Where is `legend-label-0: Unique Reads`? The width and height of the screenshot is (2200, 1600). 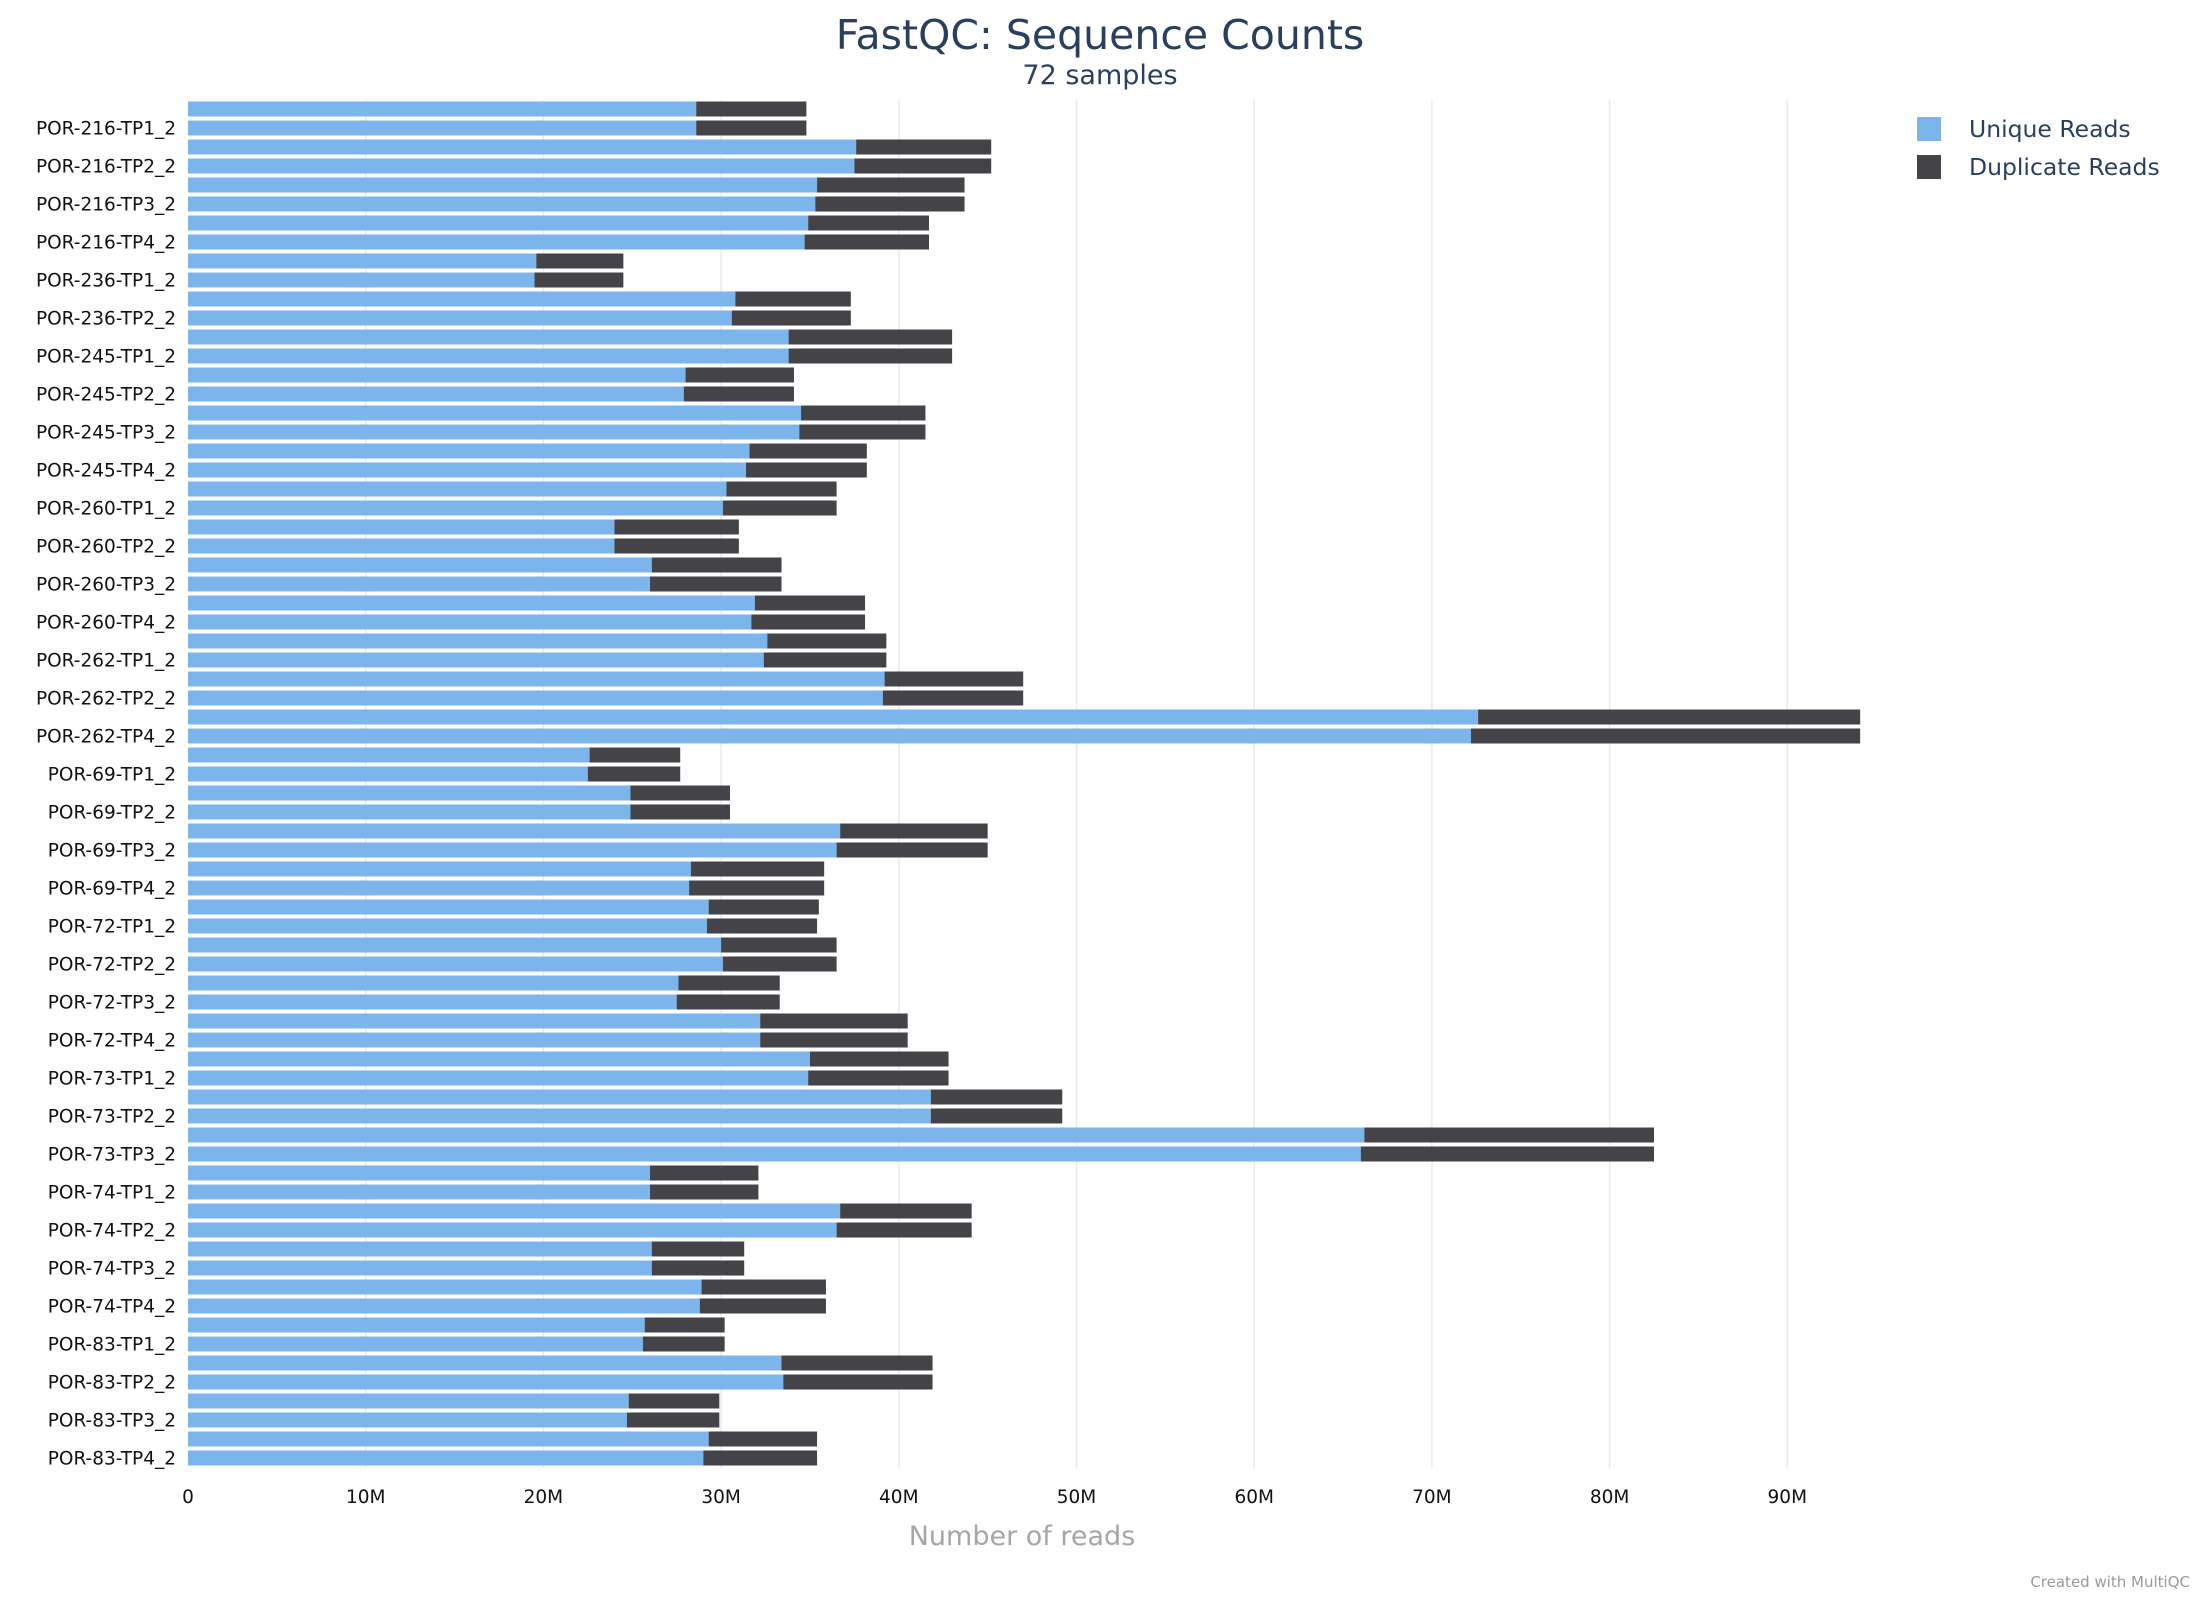
legend-label-0: Unique Reads is located at coordinates (2050, 129).